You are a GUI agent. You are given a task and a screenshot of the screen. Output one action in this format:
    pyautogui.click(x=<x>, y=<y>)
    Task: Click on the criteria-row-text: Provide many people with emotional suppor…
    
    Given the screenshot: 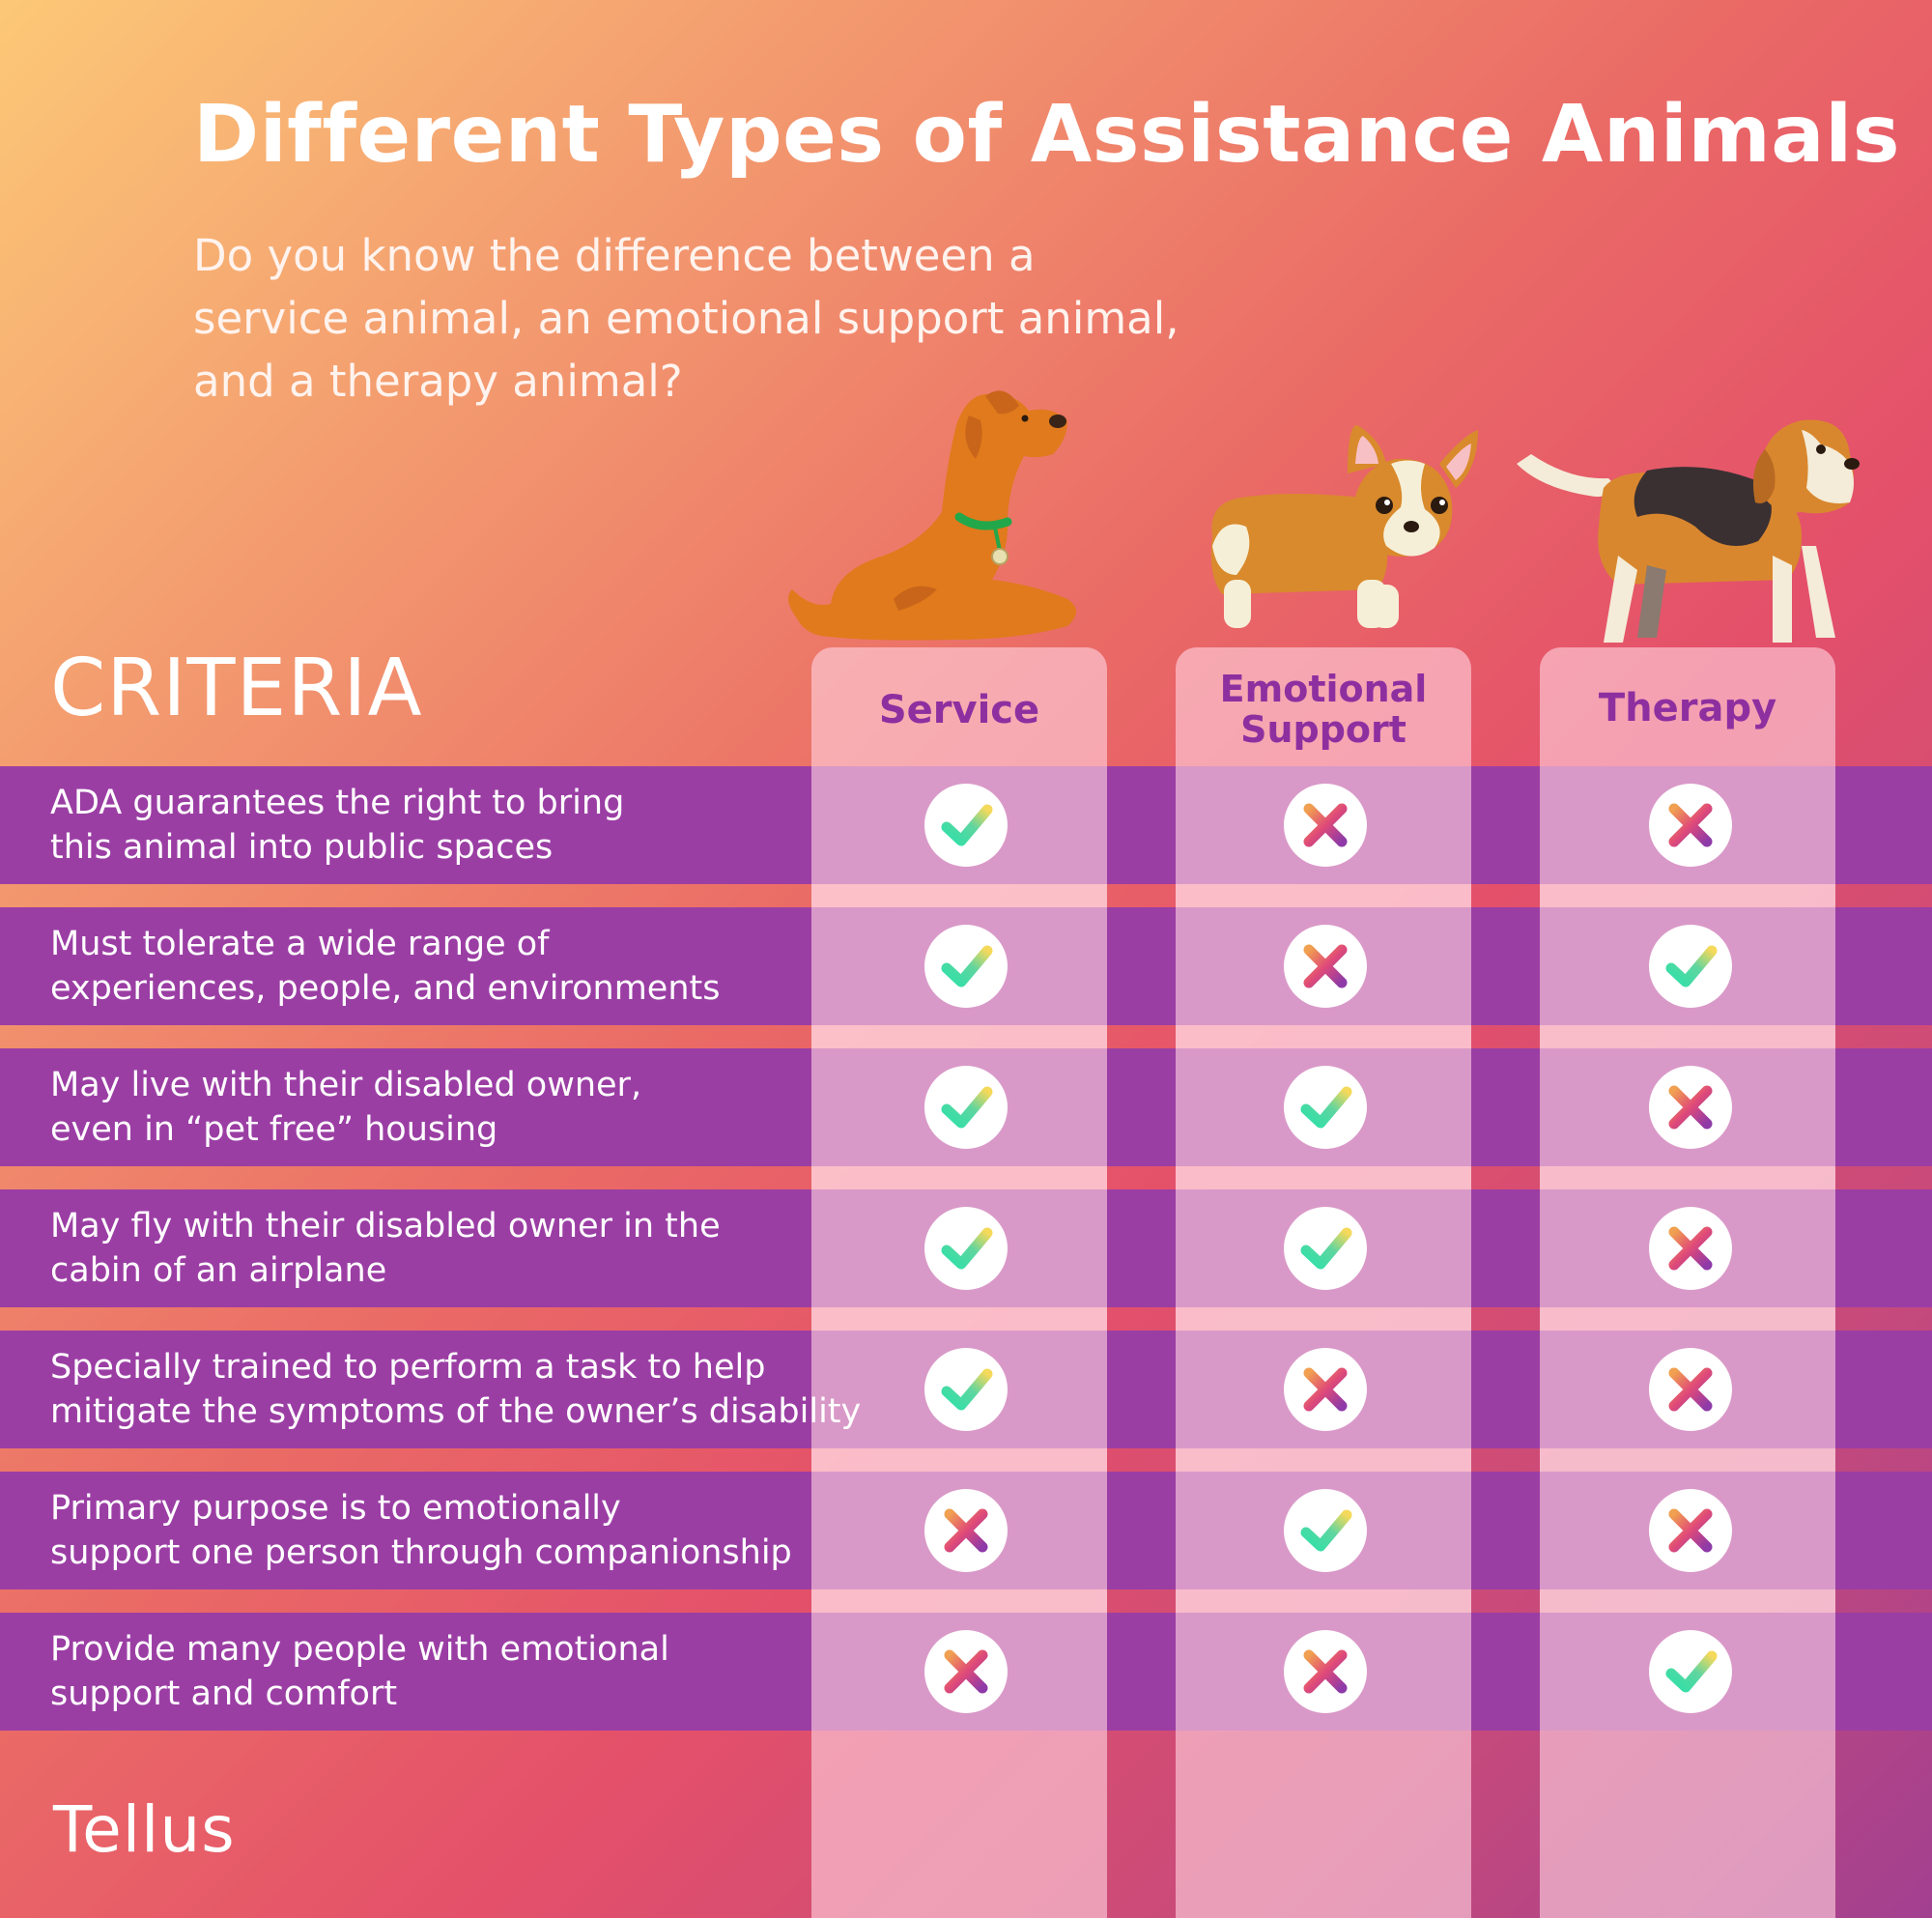 What is the action you would take?
    pyautogui.click(x=359, y=1671)
    